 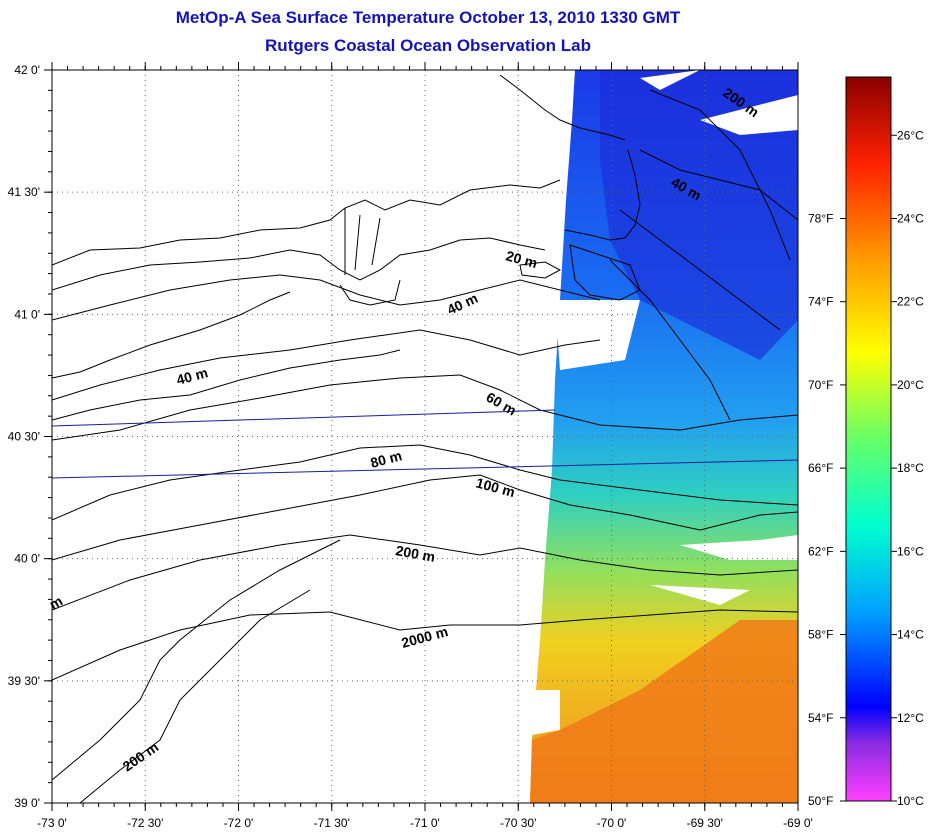 What do you see at coordinates (910, 135) in the screenshot?
I see `colorbar-celsius-label: 26°C` at bounding box center [910, 135].